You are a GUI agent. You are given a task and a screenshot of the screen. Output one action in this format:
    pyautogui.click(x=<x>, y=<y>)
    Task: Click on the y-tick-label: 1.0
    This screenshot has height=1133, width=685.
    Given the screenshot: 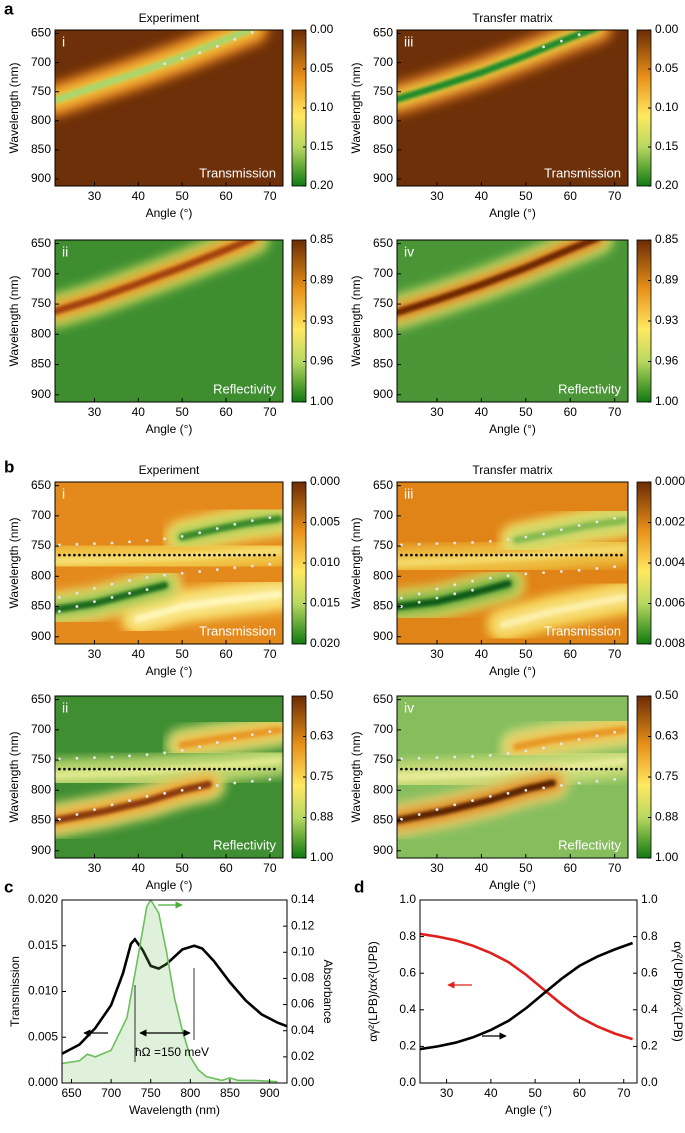 What is the action you would take?
    pyautogui.click(x=407, y=899)
    